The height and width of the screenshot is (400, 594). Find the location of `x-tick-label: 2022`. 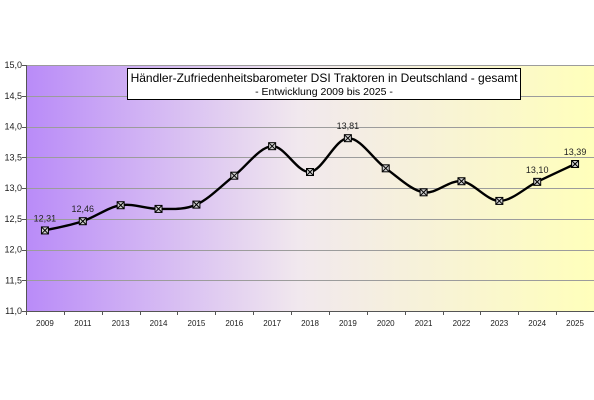

x-tick-label: 2022 is located at coordinates (462, 323).